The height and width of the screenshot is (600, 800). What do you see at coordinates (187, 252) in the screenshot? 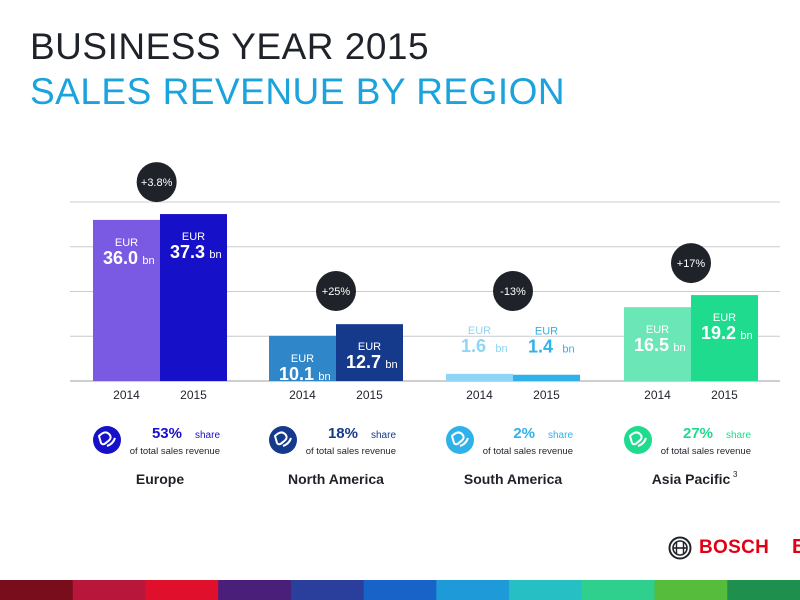
I see `data-label: 37.3` at bounding box center [187, 252].